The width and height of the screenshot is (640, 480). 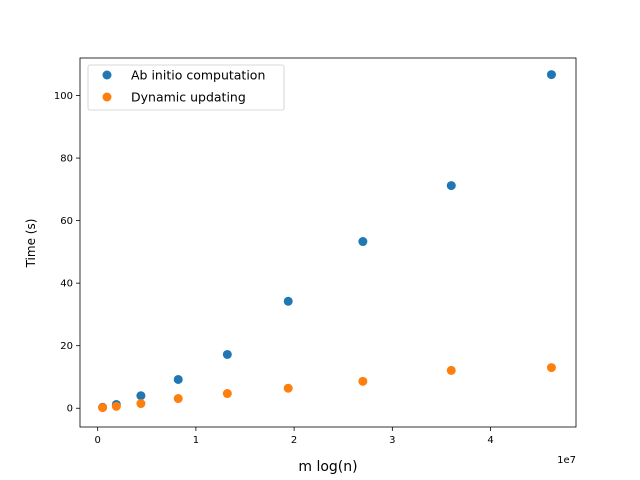 What do you see at coordinates (198, 75) in the screenshot?
I see `legend-label-ab-initio: Ab initio computation` at bounding box center [198, 75].